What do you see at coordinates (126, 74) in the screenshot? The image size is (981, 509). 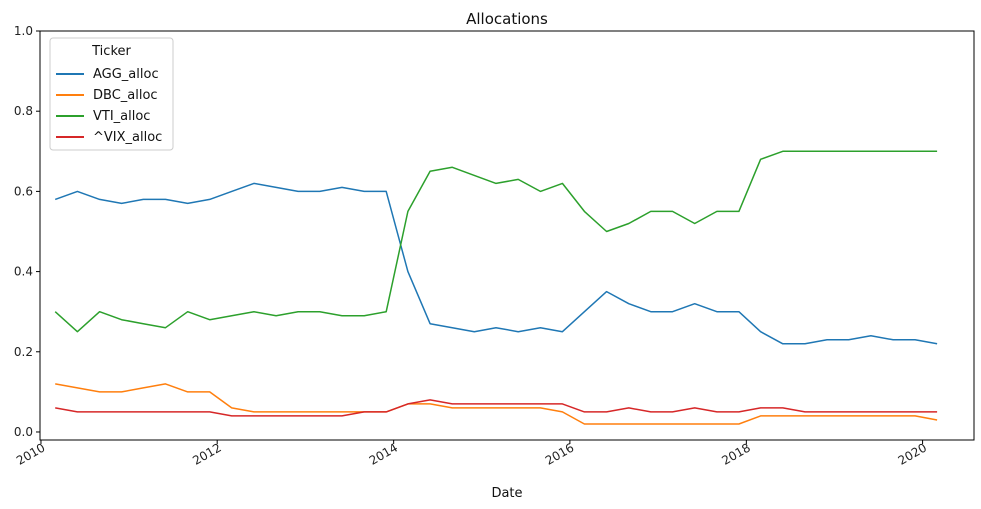 I see `legend-entry: AGG_alloc` at bounding box center [126, 74].